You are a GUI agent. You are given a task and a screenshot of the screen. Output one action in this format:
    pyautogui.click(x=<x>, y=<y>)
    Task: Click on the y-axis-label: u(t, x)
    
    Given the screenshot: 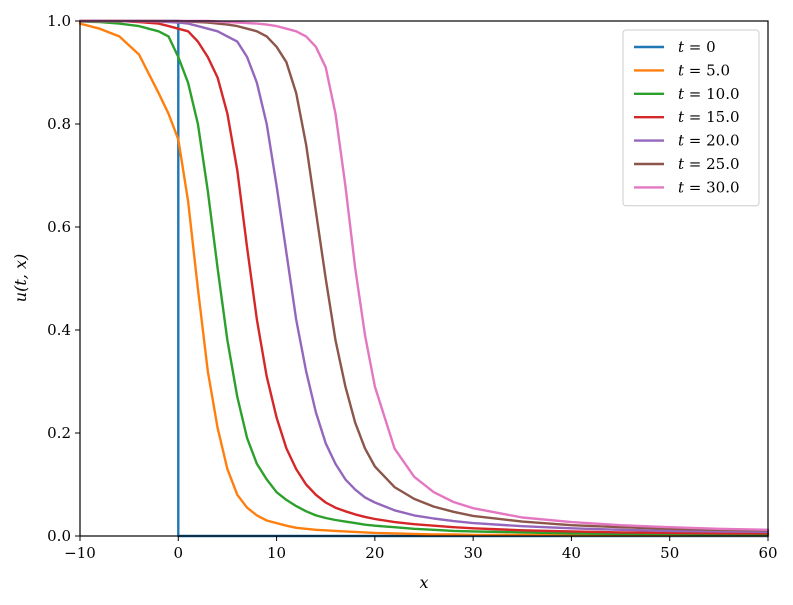 What is the action you would take?
    pyautogui.click(x=20, y=278)
    